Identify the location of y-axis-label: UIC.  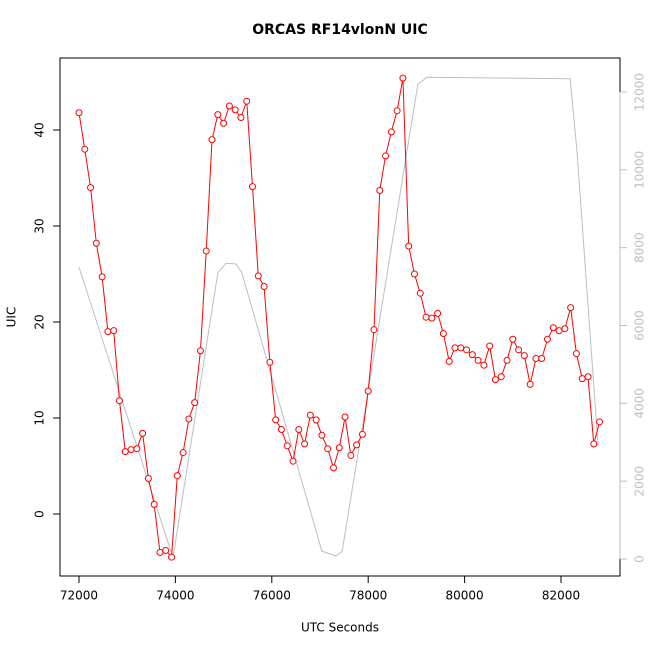
(12, 317).